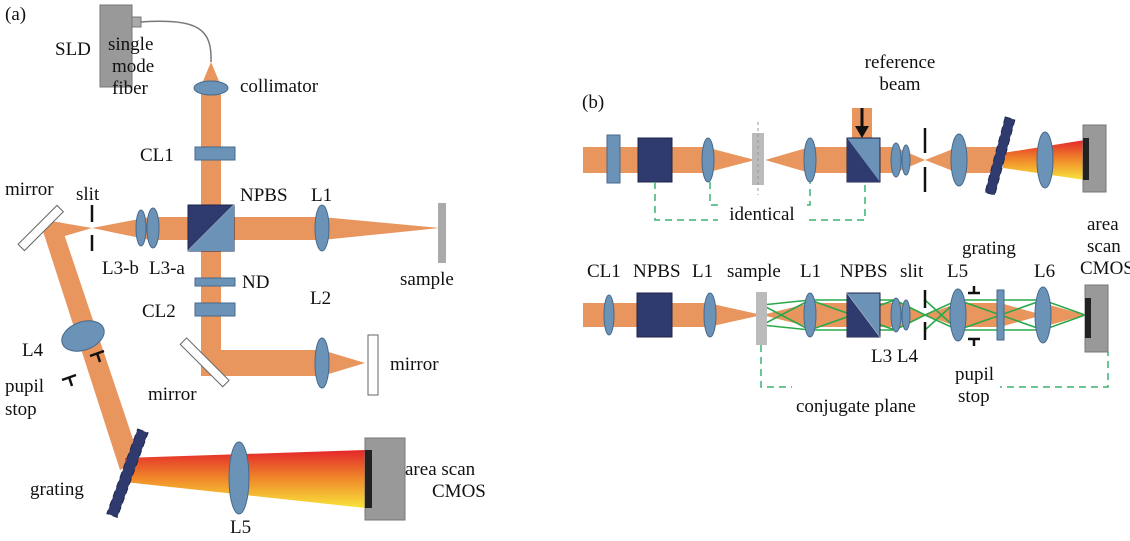 This screenshot has height=541, width=1130. Describe the element at coordinates (894, 356) in the screenshot. I see `label: L3 L4` at that location.